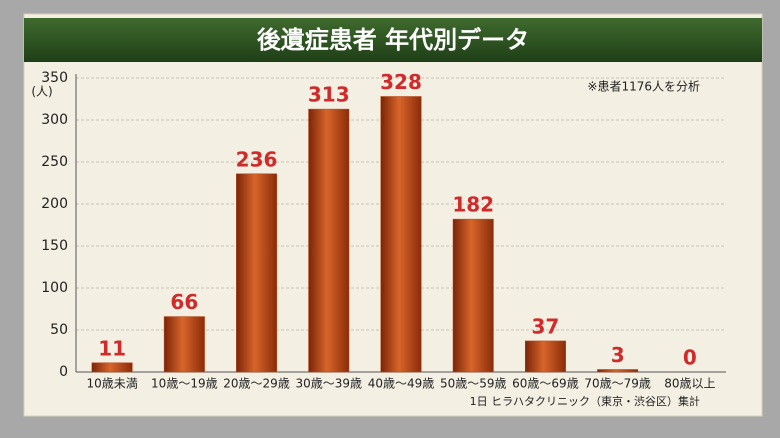 The width and height of the screenshot is (780, 438). What do you see at coordinates (689, 384) in the screenshot?
I see `x-tick-label: 80歳以上` at bounding box center [689, 384].